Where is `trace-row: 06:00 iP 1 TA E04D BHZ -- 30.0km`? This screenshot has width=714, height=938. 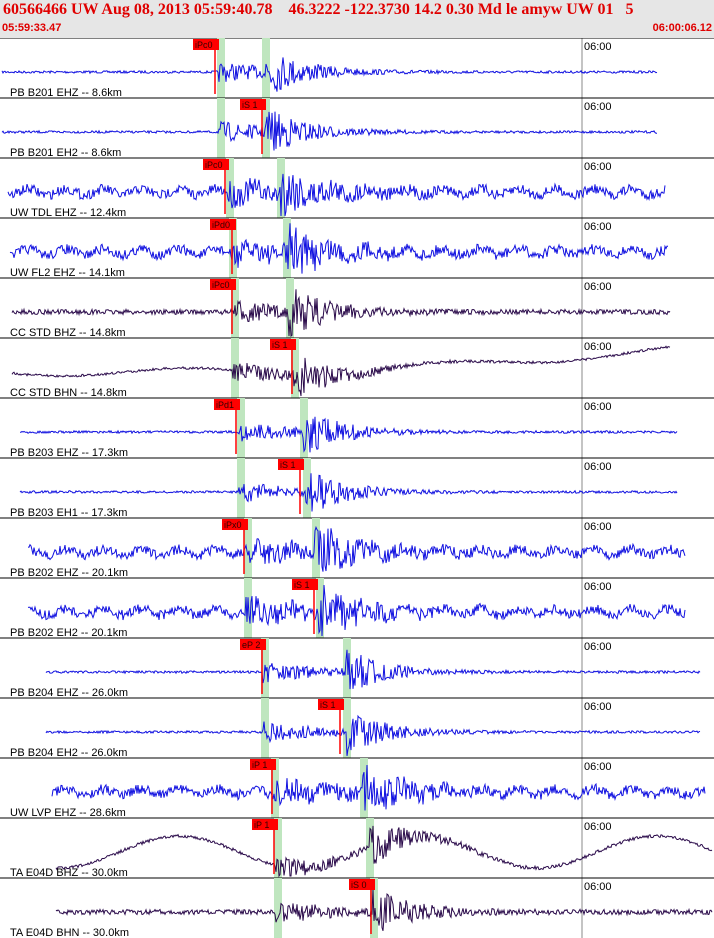
trace-row: 06:00 iP 1 TA E04D BHZ -- 30.0km is located at coordinates (357, 848).